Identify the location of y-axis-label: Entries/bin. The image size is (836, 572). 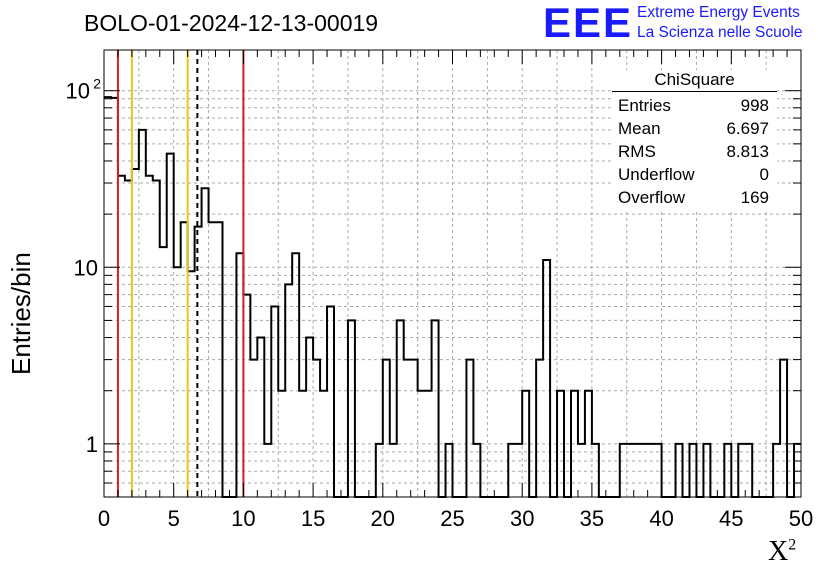
(21, 313).